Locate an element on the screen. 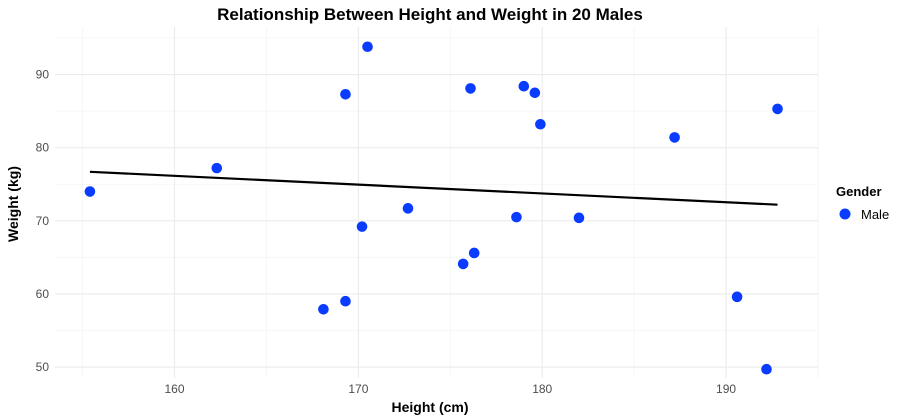 The image size is (902, 420). trend-line is located at coordinates (433, 188).